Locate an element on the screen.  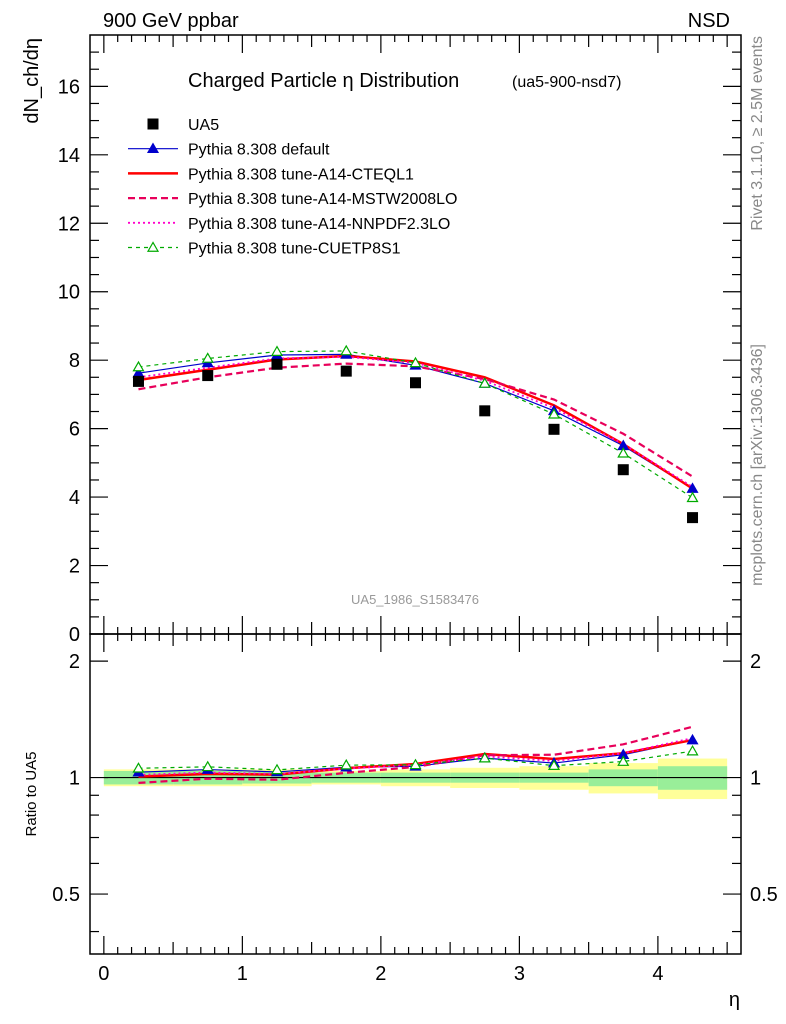
x-tick-label: 1 is located at coordinates (242, 974).